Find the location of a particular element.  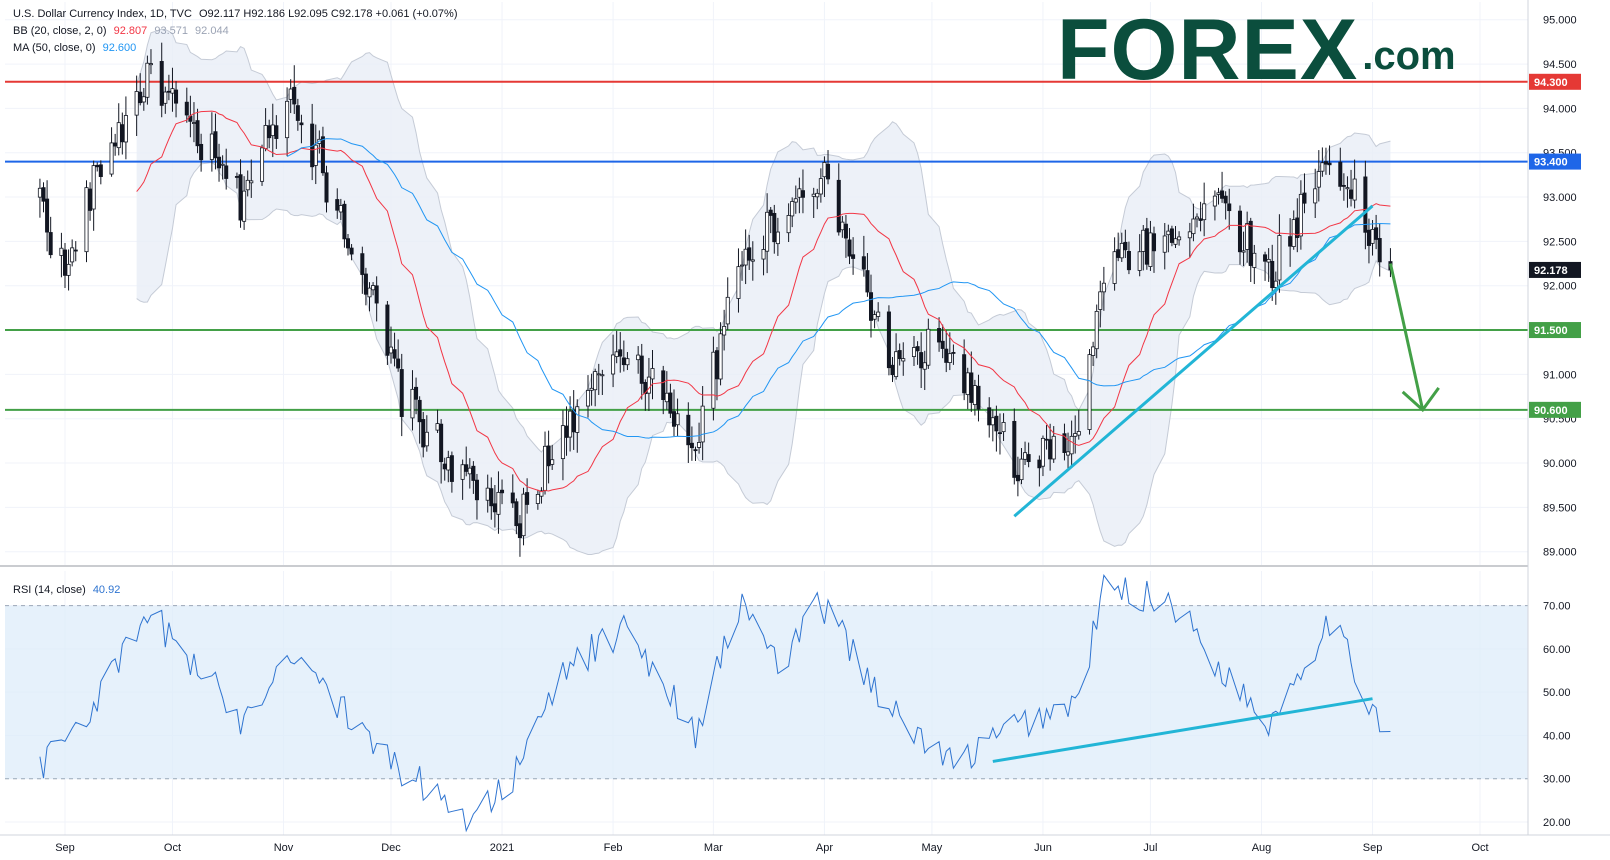

rsi-tick-label: 50.00 is located at coordinates (1557, 693).